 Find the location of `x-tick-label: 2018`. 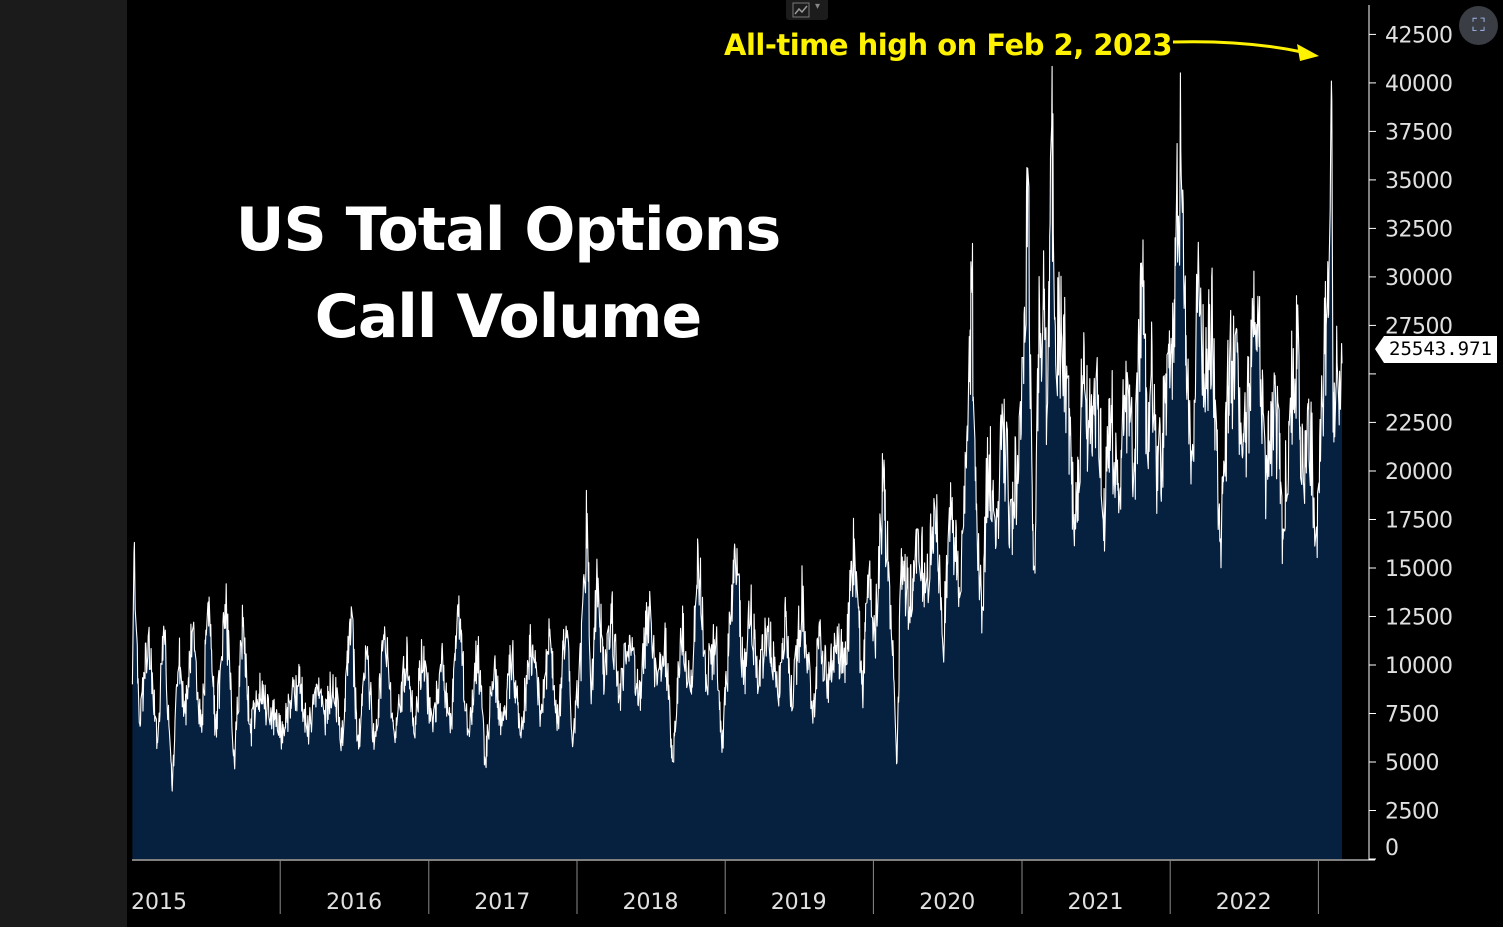

x-tick-label: 2018 is located at coordinates (651, 902).